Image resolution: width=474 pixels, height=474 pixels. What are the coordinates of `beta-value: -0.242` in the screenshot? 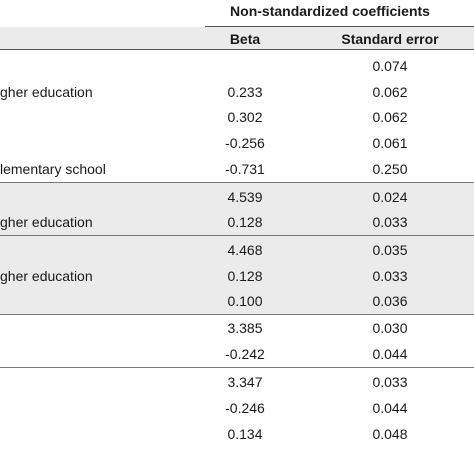 It's located at (245, 354).